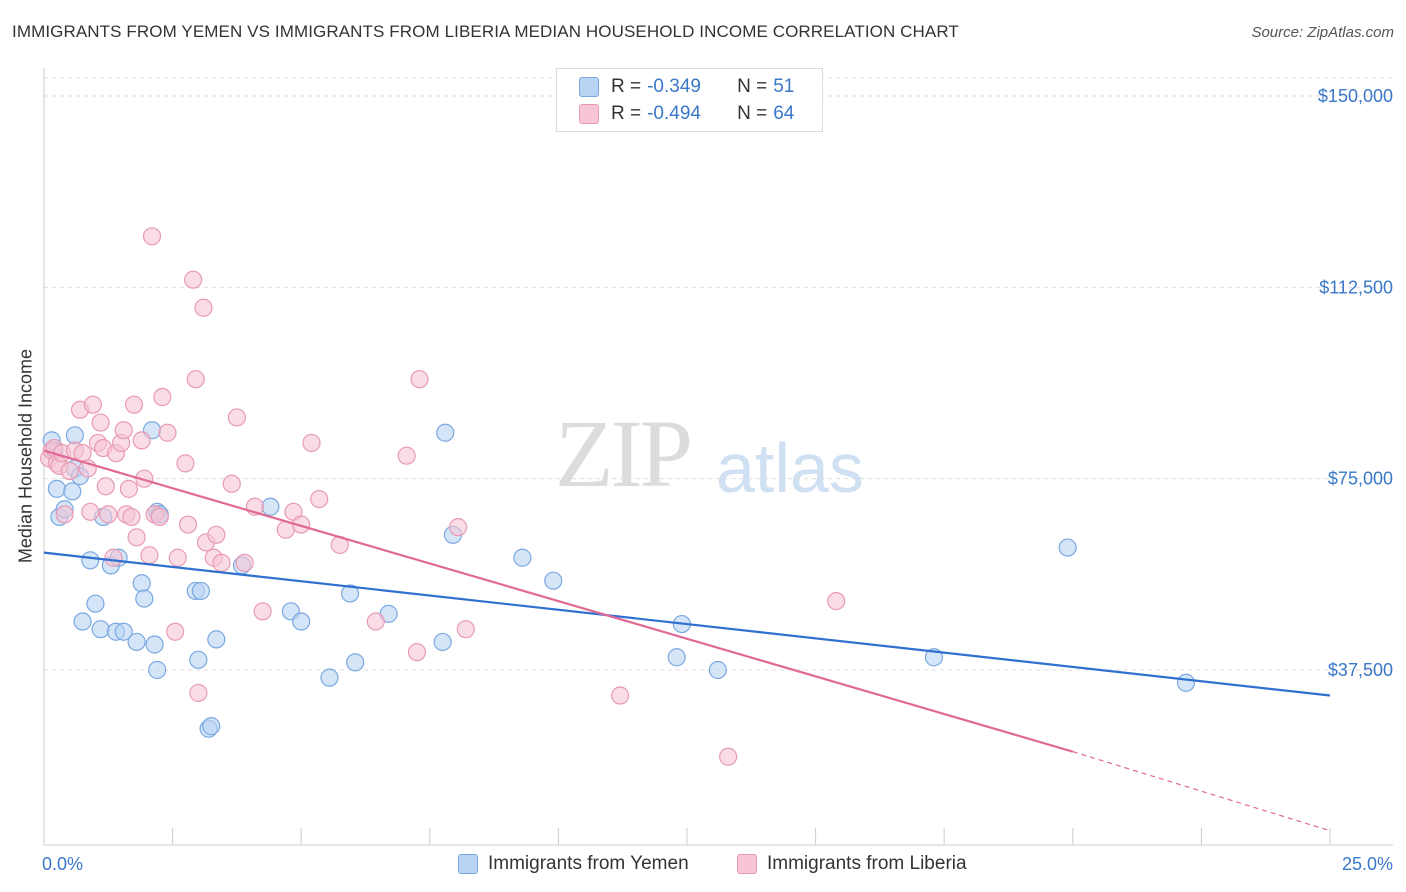  I want to click on y-tick-label: $112,500, so click(1356, 287).